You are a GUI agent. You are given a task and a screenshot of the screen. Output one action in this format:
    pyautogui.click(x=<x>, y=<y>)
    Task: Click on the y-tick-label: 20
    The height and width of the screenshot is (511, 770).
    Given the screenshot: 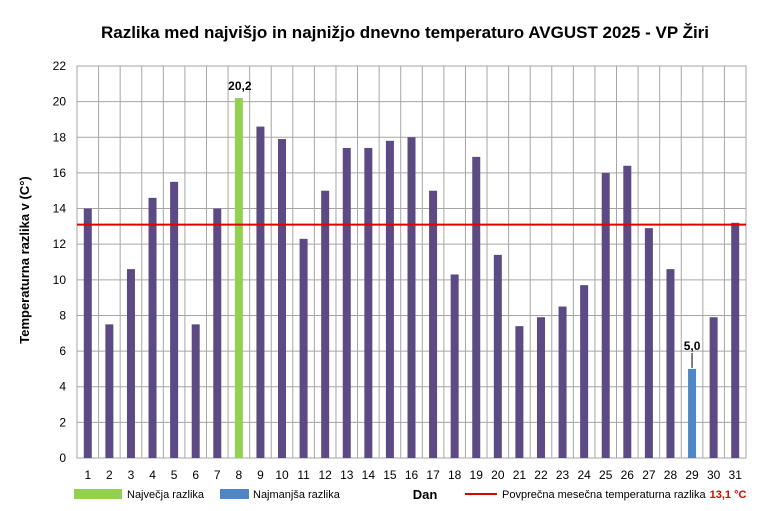 What is the action you would take?
    pyautogui.click(x=60, y=102)
    